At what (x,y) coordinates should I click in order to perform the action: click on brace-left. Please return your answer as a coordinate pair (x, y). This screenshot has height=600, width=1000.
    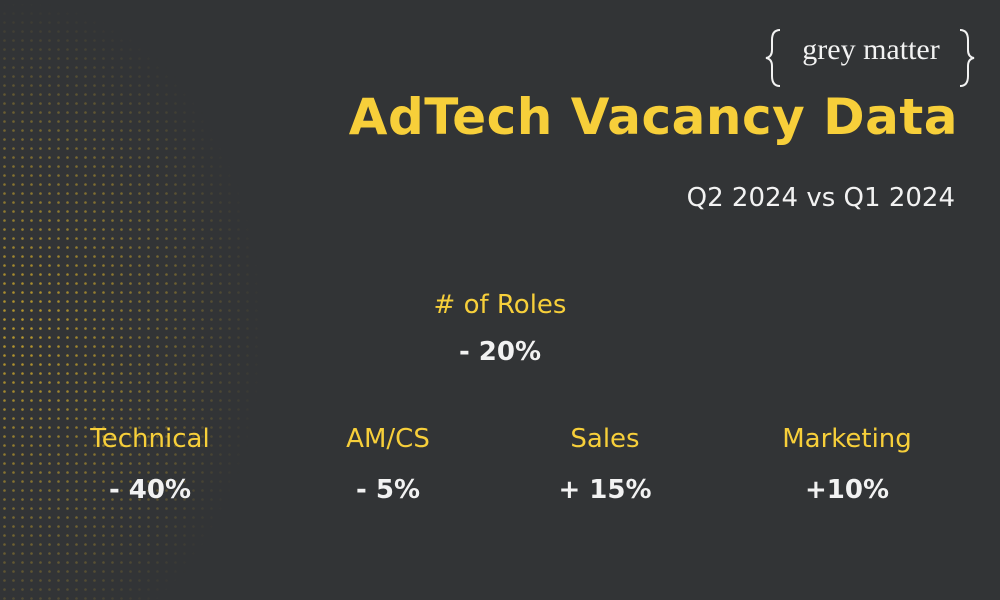
    Looking at the image, I should click on (773, 58).